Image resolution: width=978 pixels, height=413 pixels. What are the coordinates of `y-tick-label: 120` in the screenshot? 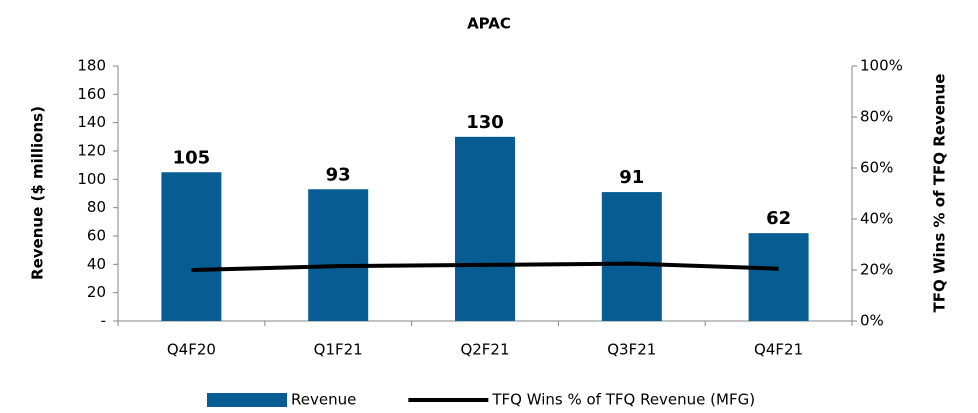 It's located at (91, 151).